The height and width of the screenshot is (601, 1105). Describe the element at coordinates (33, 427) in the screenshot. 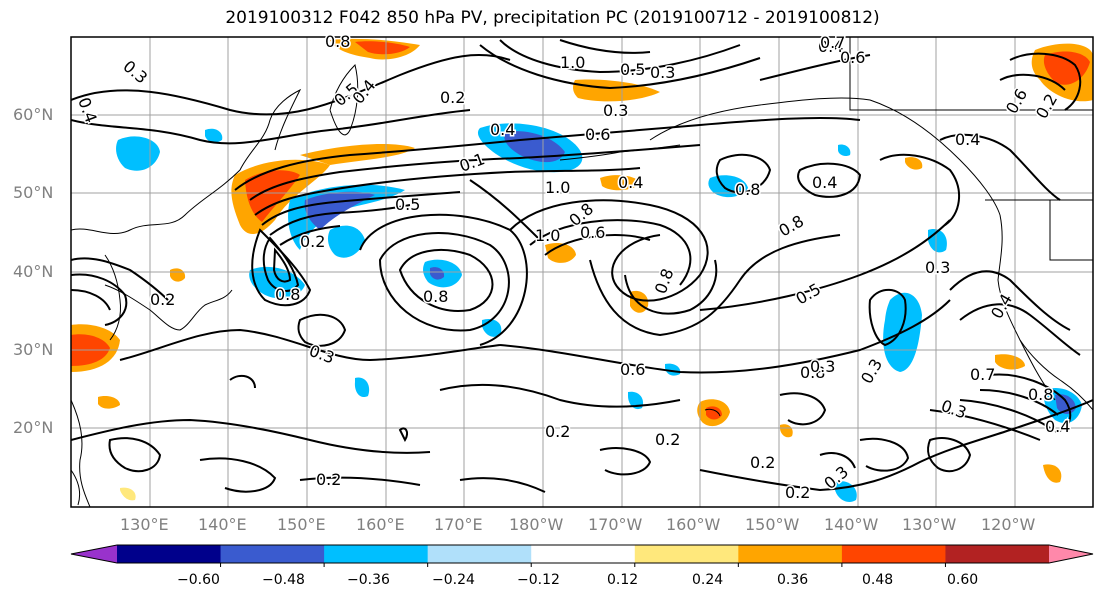

I see `lat-label: 20°N` at that location.